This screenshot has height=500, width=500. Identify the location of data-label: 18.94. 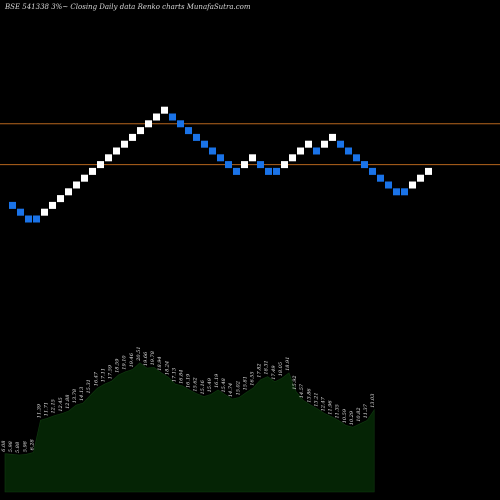
(160, 363).